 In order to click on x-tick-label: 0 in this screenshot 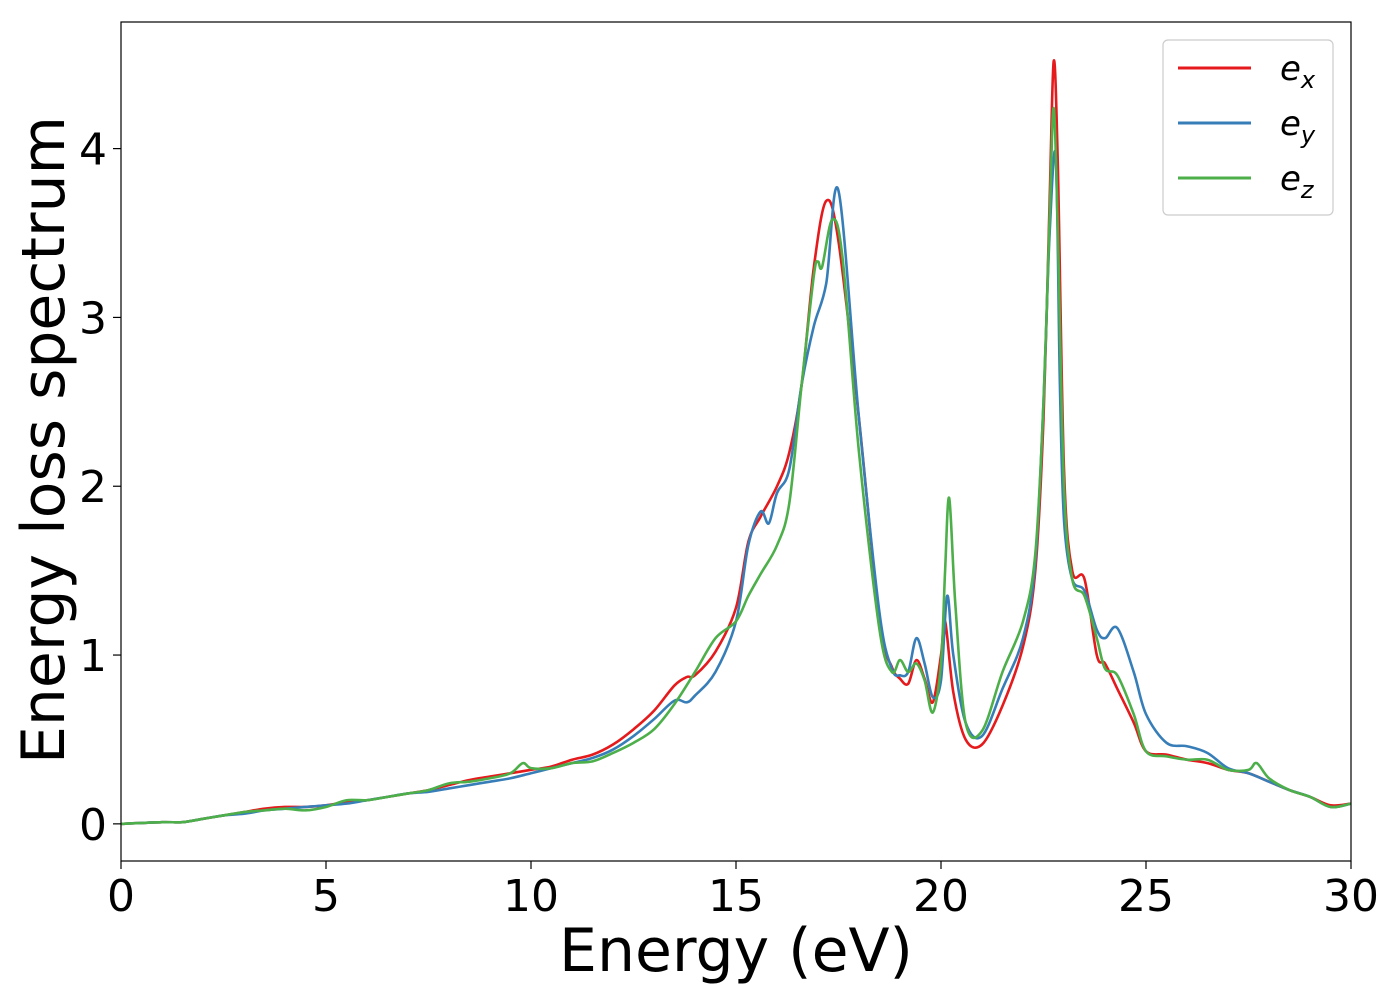, I will do `click(121, 896)`.